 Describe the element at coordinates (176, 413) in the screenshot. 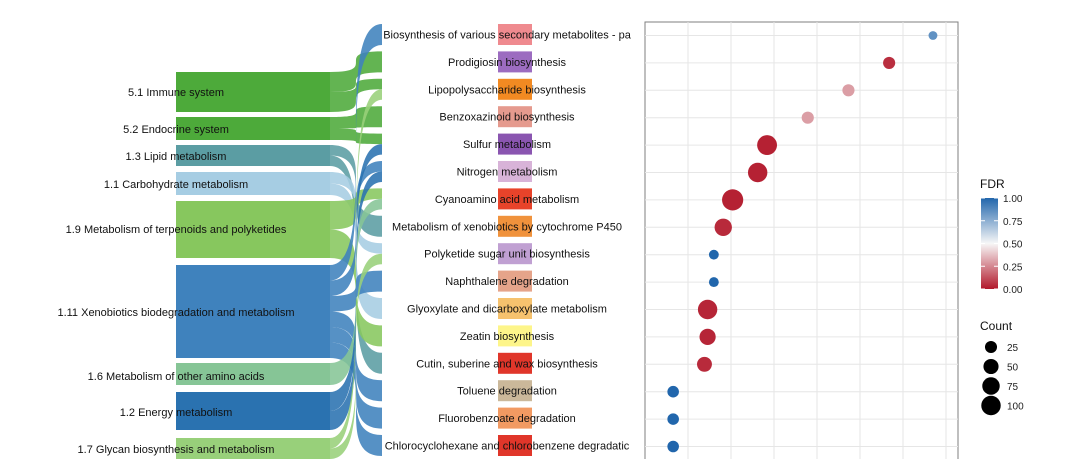

I see `sankey-source-label: 1.2 Energy metabolism` at that location.